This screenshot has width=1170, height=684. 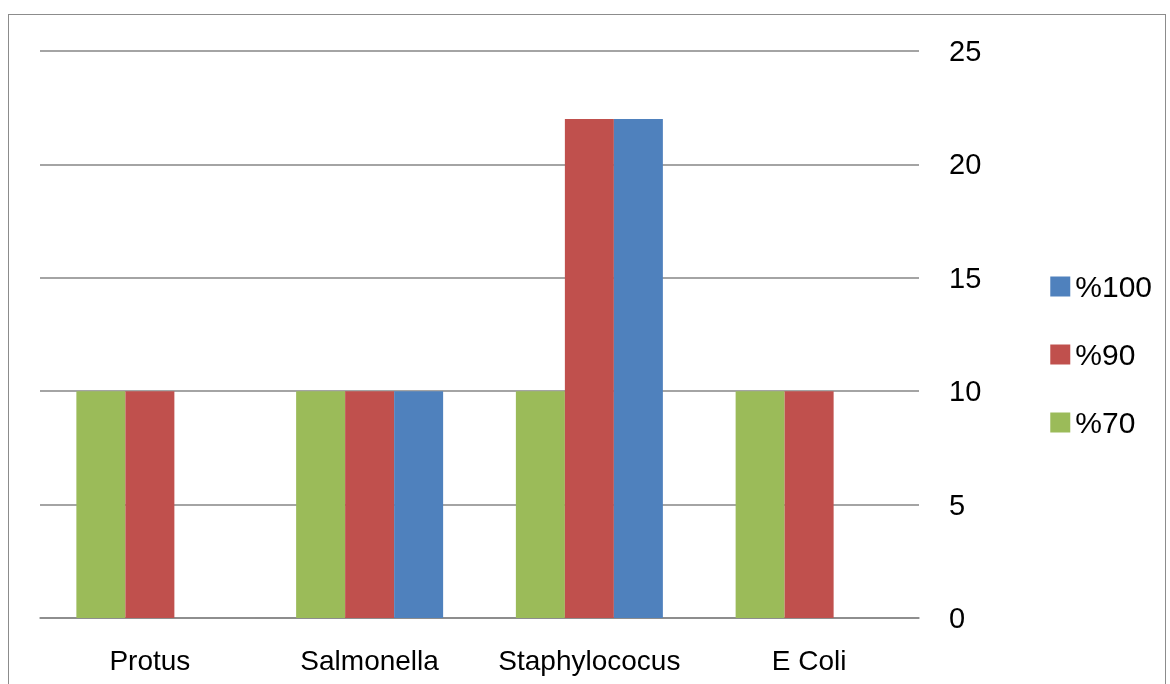 What do you see at coordinates (370, 660) in the screenshot?
I see `x-tick-label: Salmonella` at bounding box center [370, 660].